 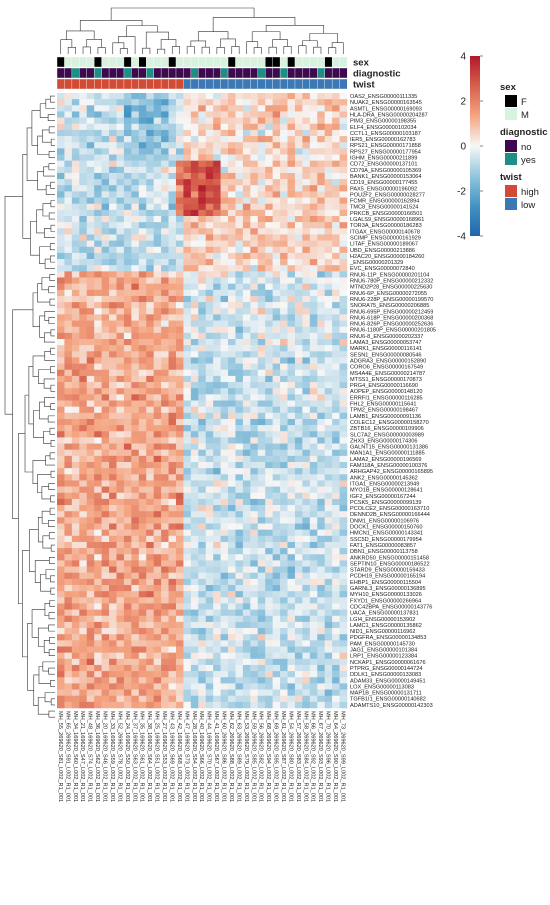 What do you see at coordinates (383, 651) in the screenshot?
I see `row-label: JAG1_ENSG00000101384` at bounding box center [383, 651].